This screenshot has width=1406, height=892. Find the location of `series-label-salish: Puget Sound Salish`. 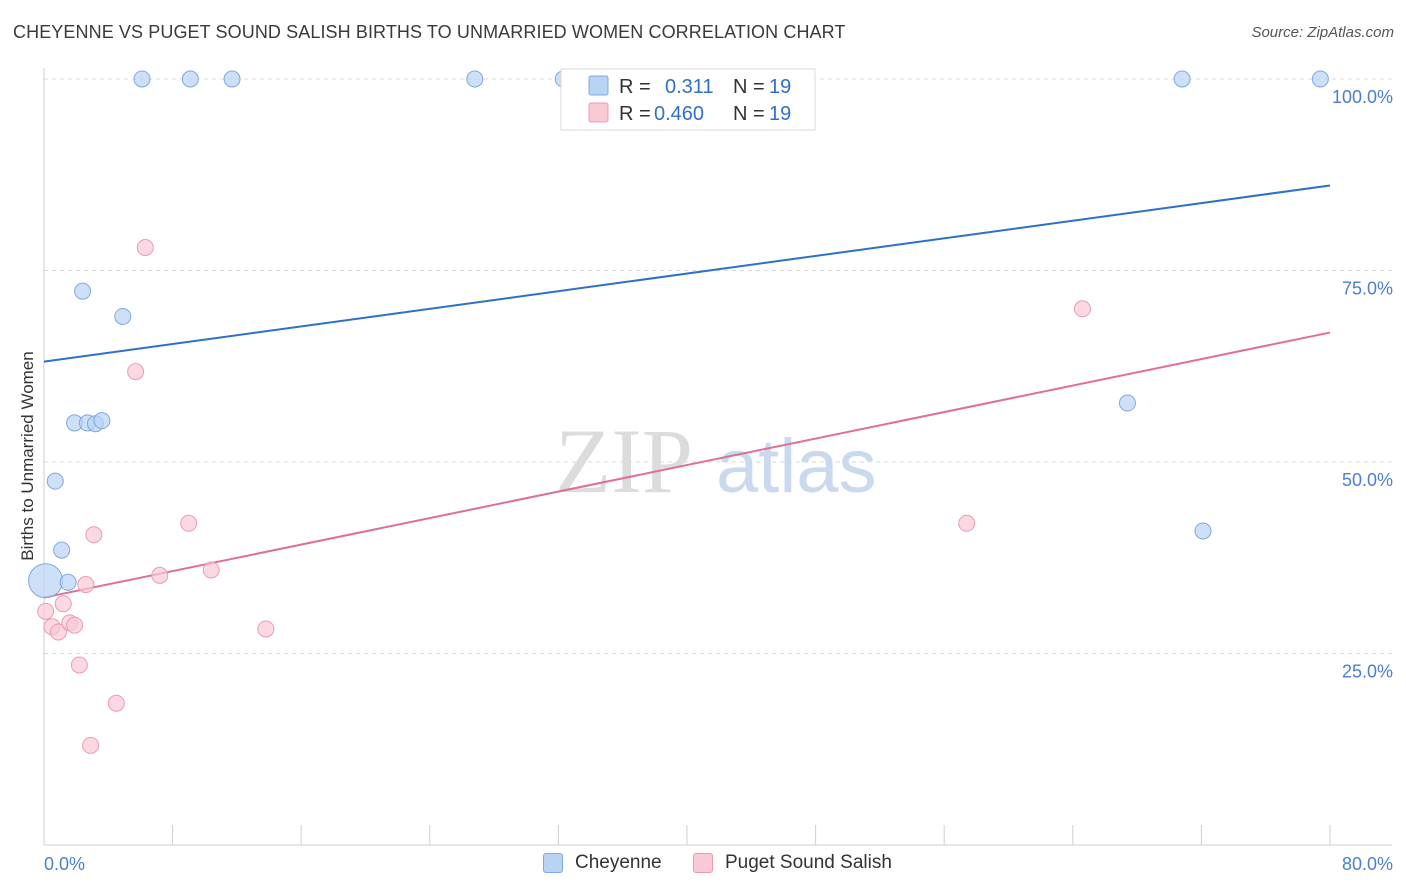

series-label-salish: Puget Sound Salish is located at coordinates (808, 862).